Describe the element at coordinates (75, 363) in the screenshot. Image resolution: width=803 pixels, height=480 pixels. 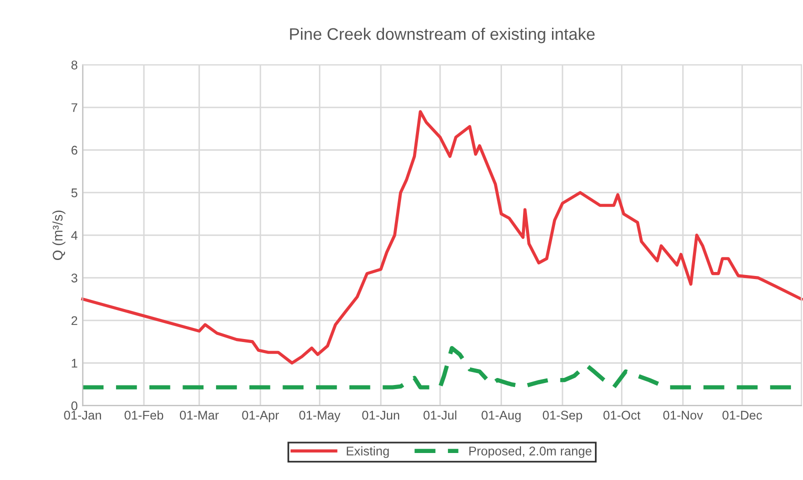
I see `y-tick-label: 1` at that location.